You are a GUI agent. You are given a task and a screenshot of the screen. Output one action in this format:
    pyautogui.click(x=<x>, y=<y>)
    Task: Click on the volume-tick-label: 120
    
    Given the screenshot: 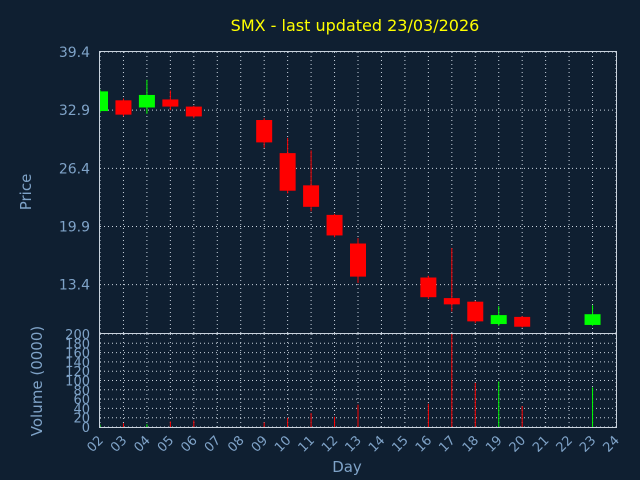 What is the action you would take?
    pyautogui.click(x=77, y=372)
    